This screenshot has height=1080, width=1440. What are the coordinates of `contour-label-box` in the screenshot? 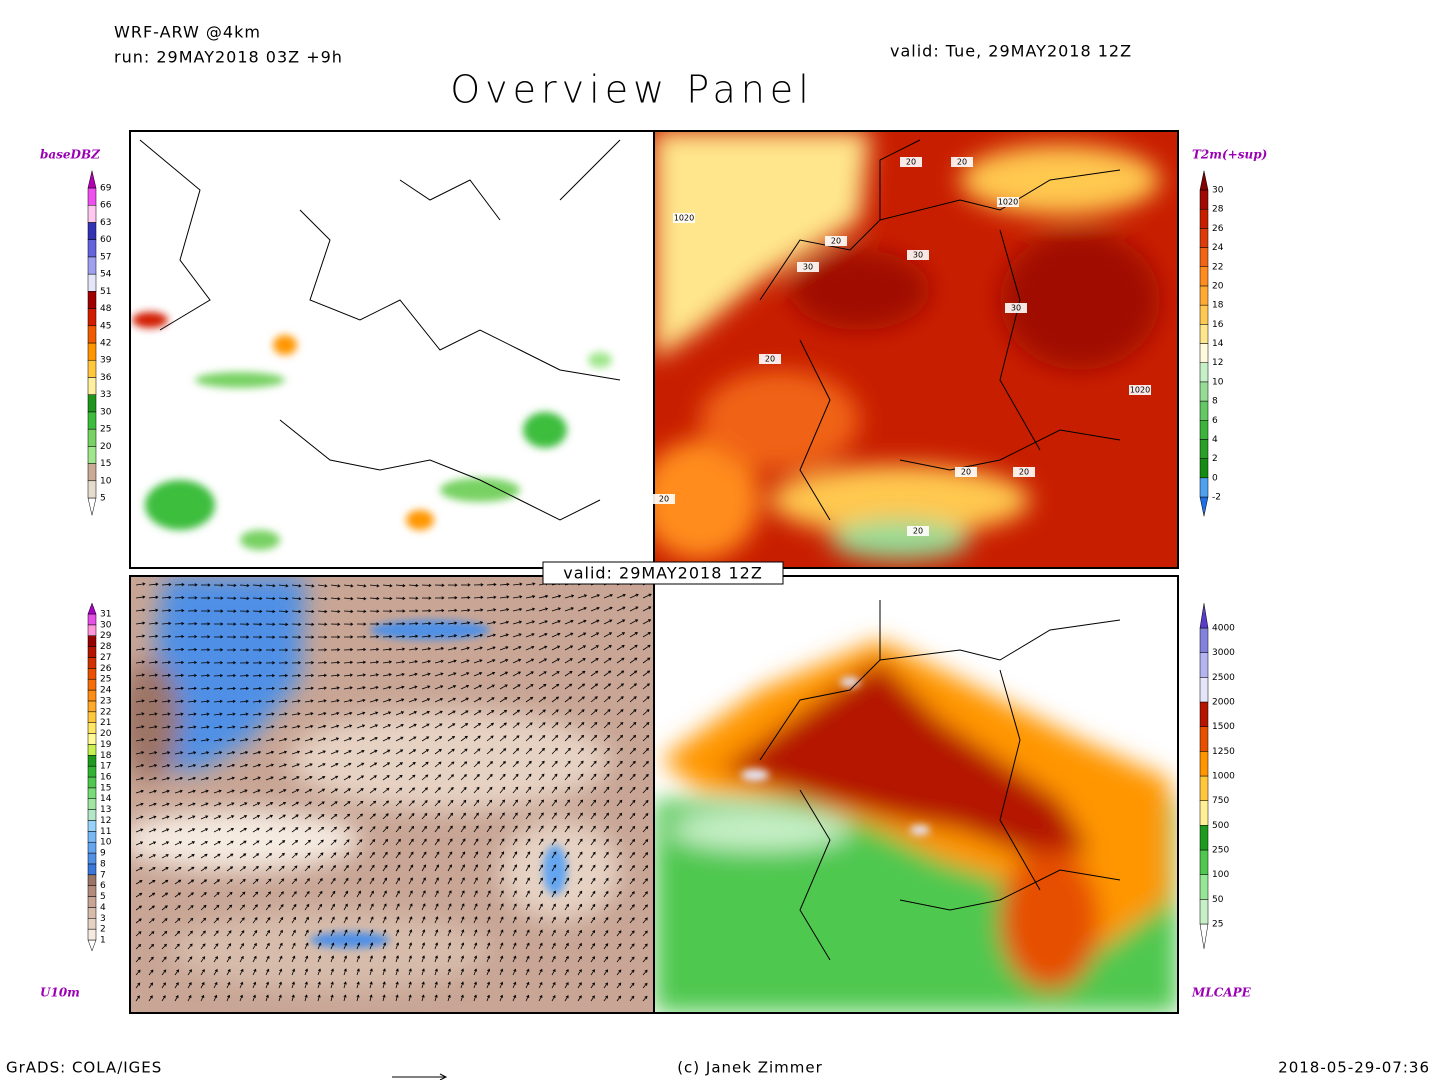 It's located at (836, 241).